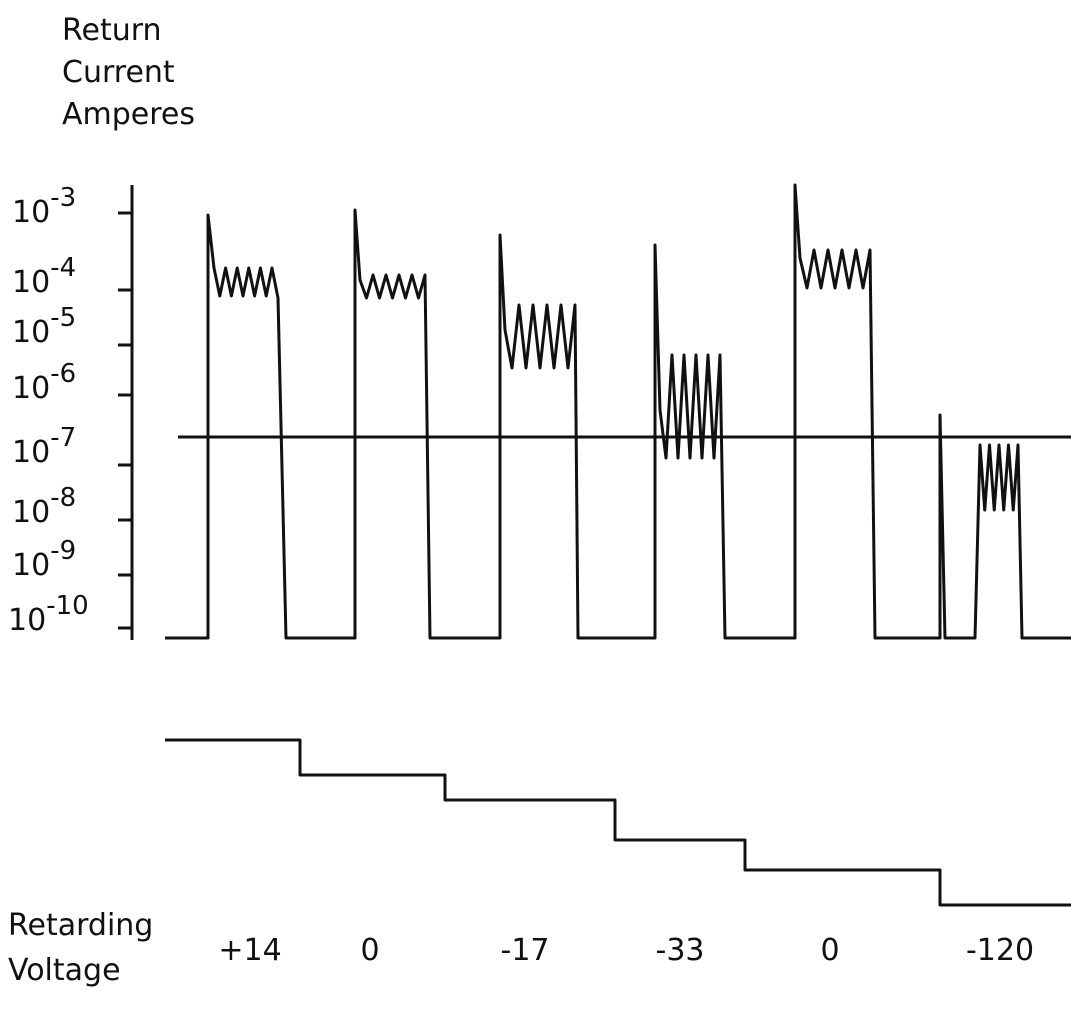 The width and height of the screenshot is (1071, 1025). What do you see at coordinates (680, 950) in the screenshot?
I see `voltage-label: -33` at bounding box center [680, 950].